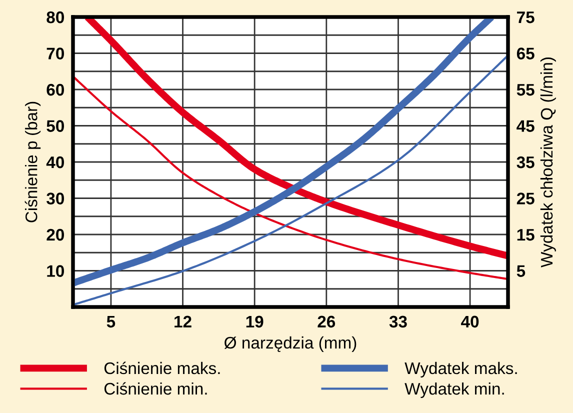 The image size is (573, 413). What do you see at coordinates (55, 234) in the screenshot?
I see `y-tick-label: 20` at bounding box center [55, 234].